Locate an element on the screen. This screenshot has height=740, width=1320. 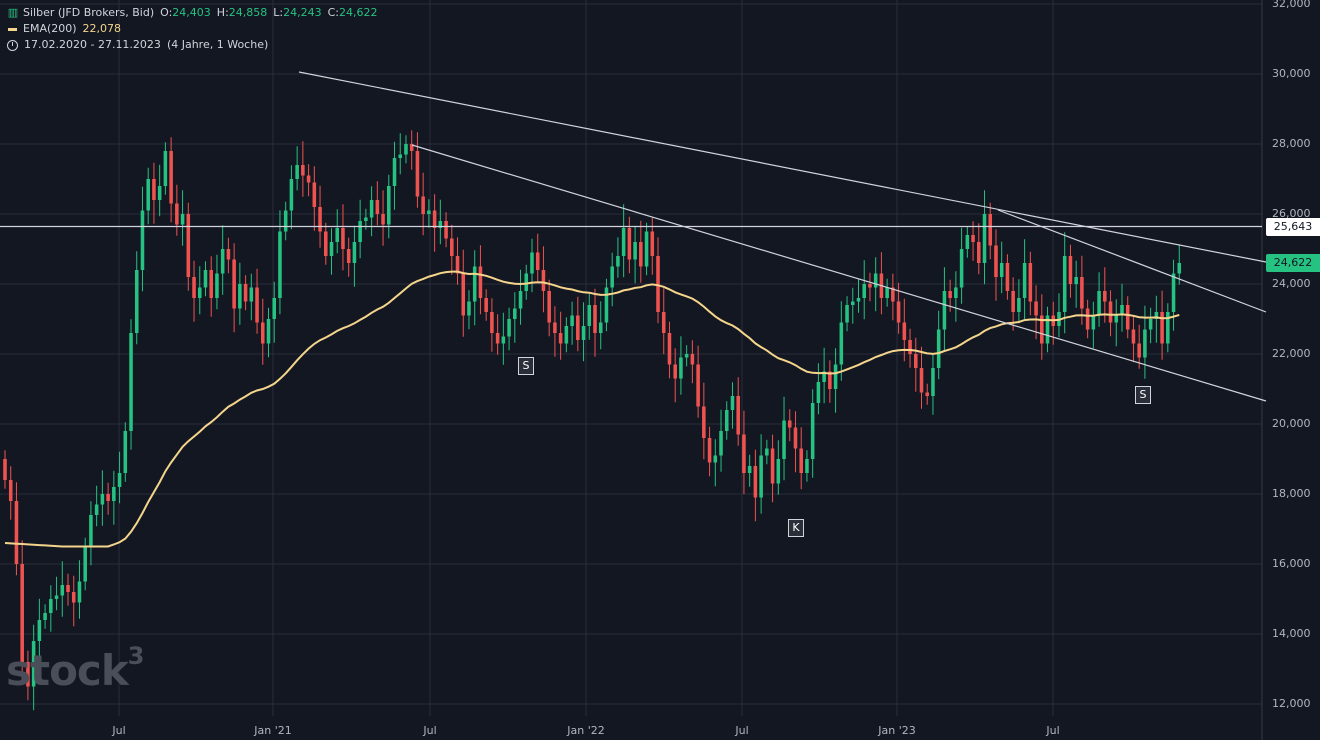
stock3-logo: stock3 is located at coordinates (75, 668).